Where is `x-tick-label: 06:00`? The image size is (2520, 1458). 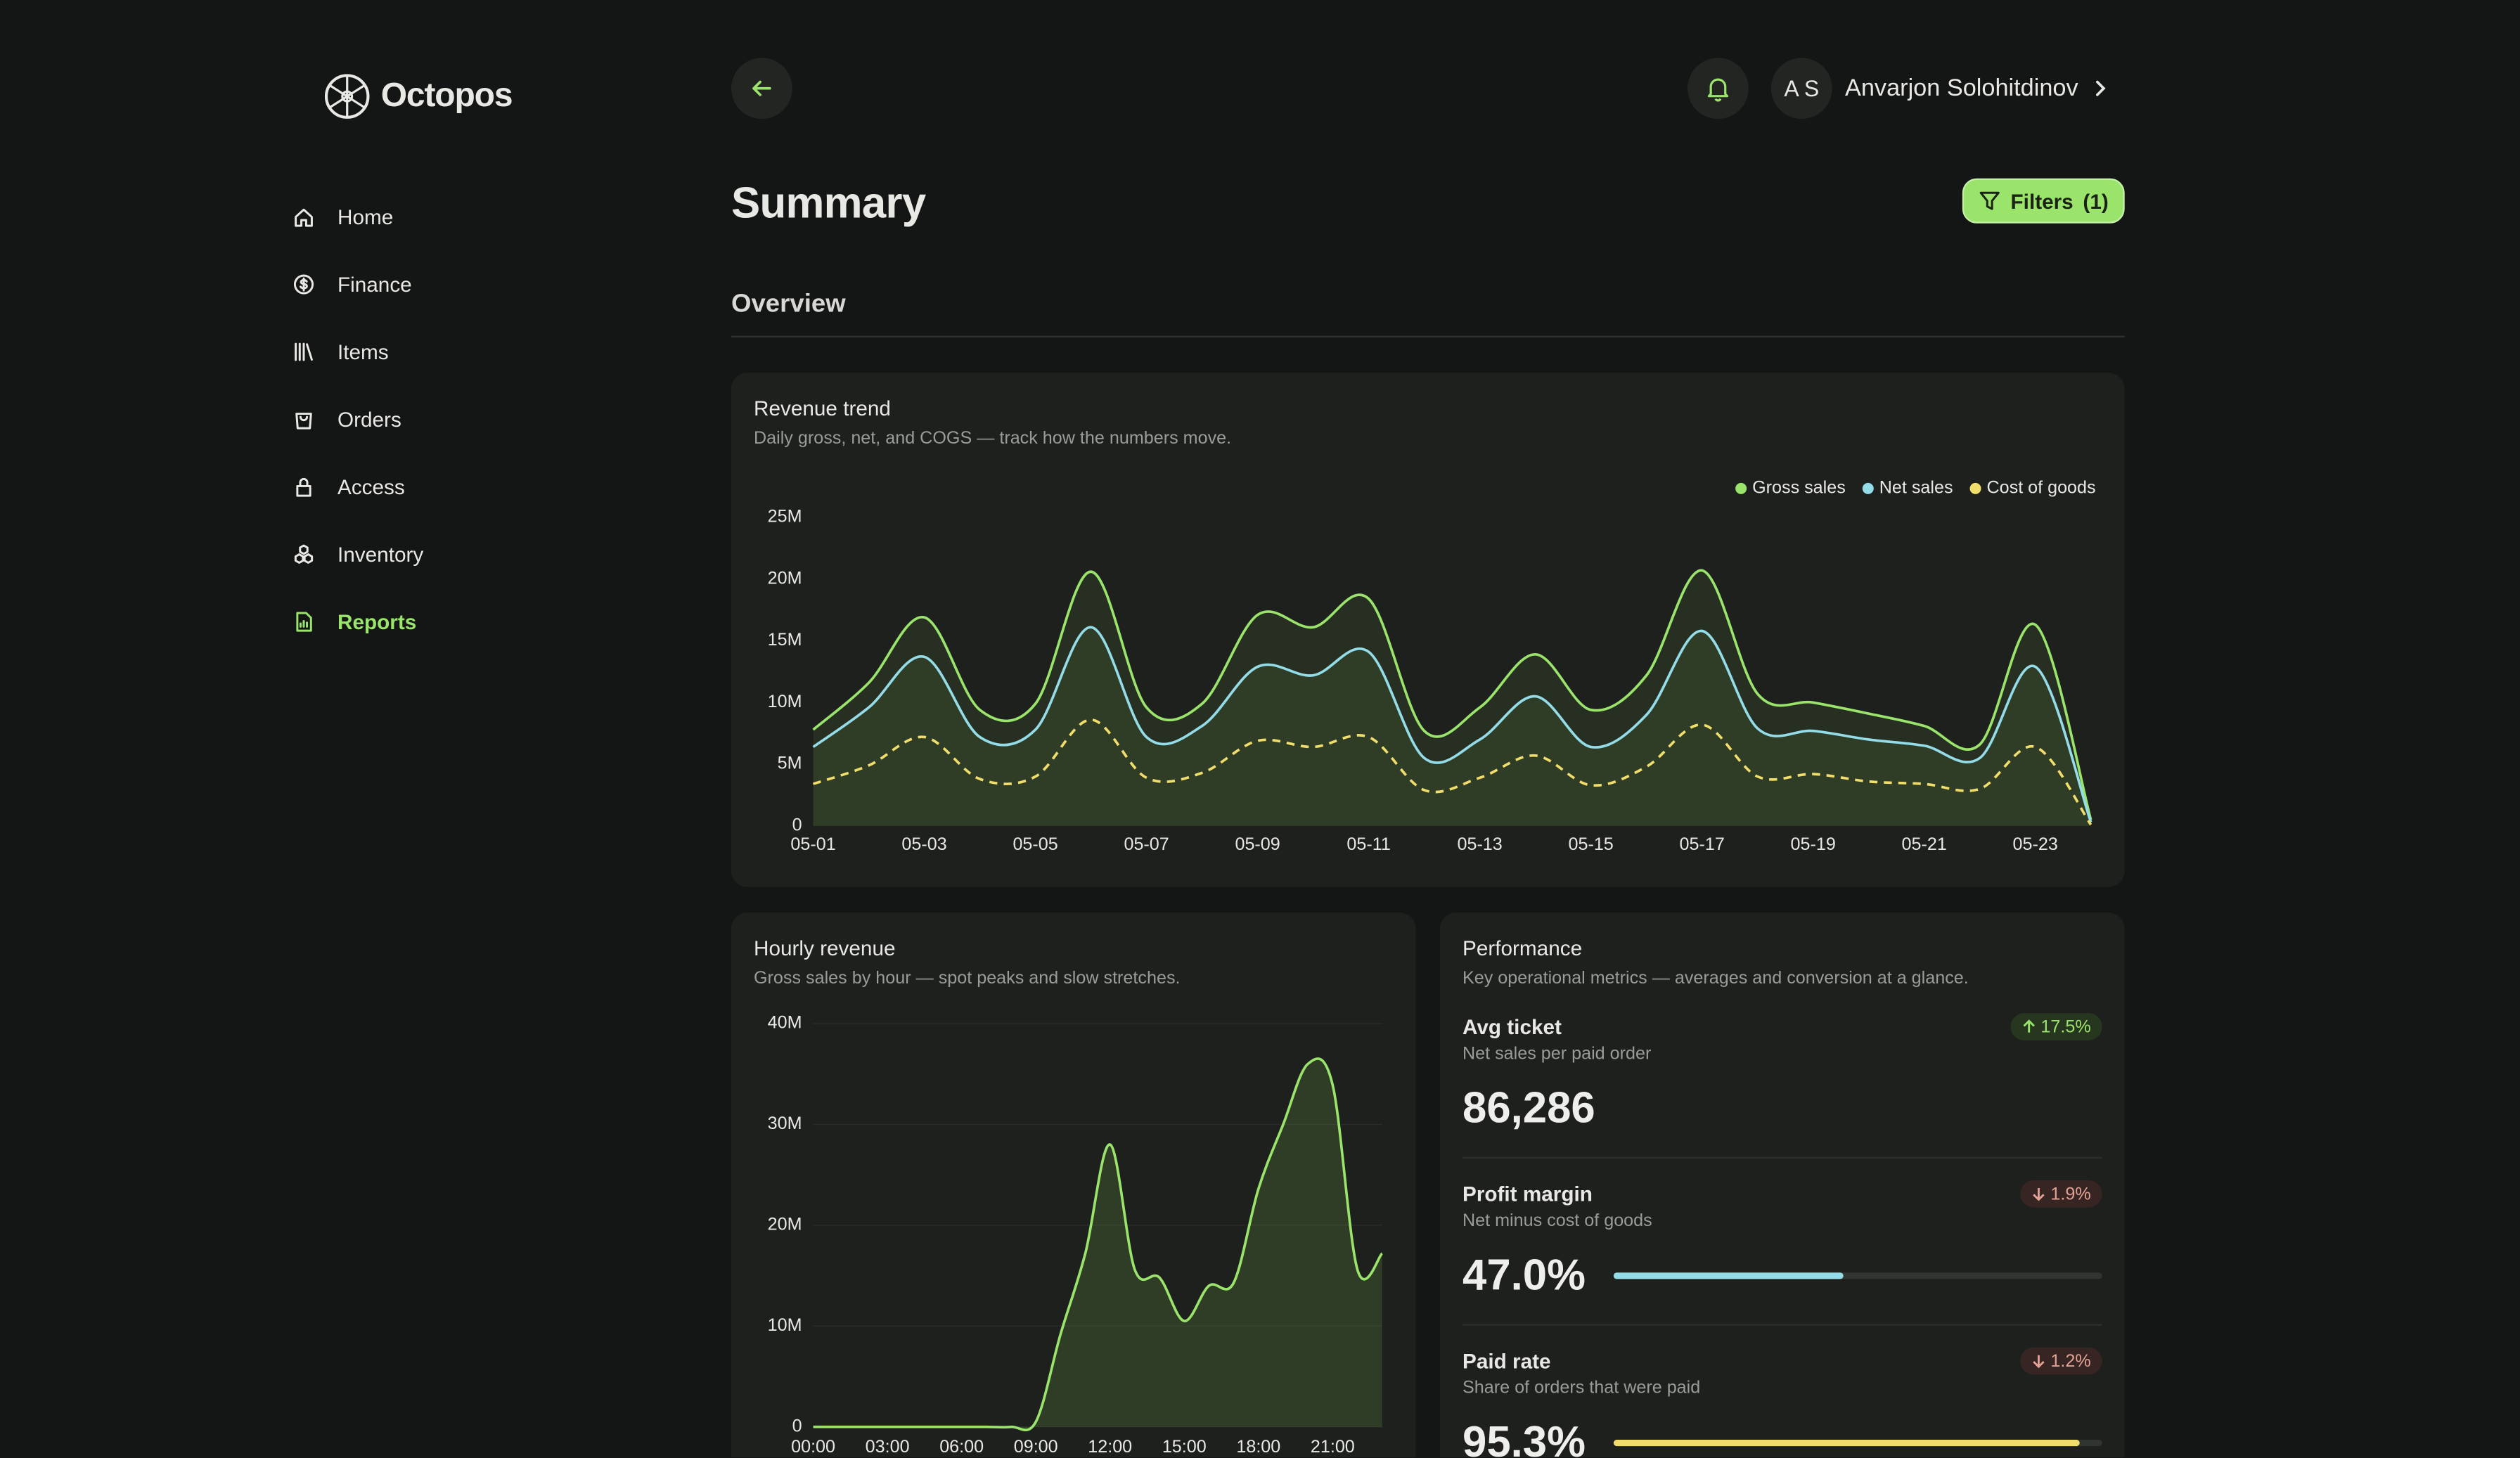 x-tick-label: 06:00 is located at coordinates (961, 1447).